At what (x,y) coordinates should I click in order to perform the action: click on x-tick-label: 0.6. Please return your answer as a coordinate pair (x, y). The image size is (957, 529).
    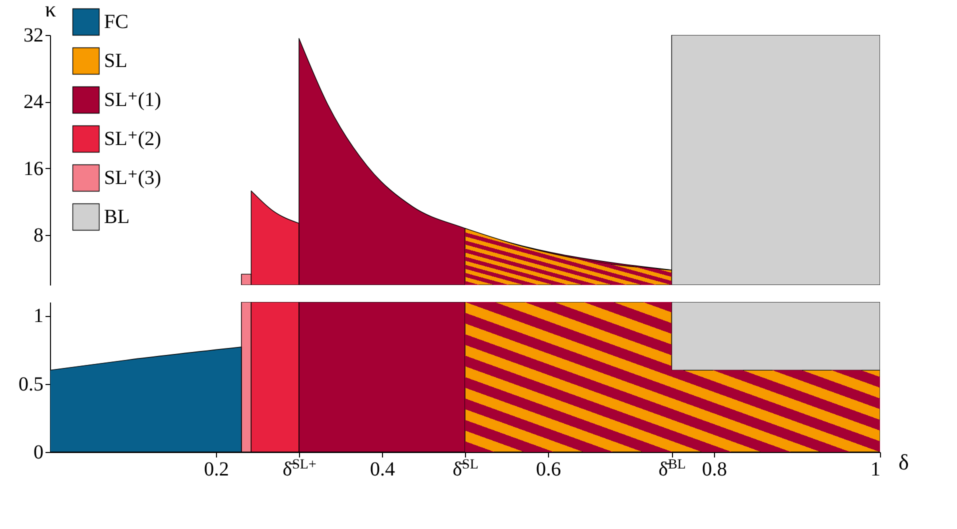
    Looking at the image, I should click on (548, 469).